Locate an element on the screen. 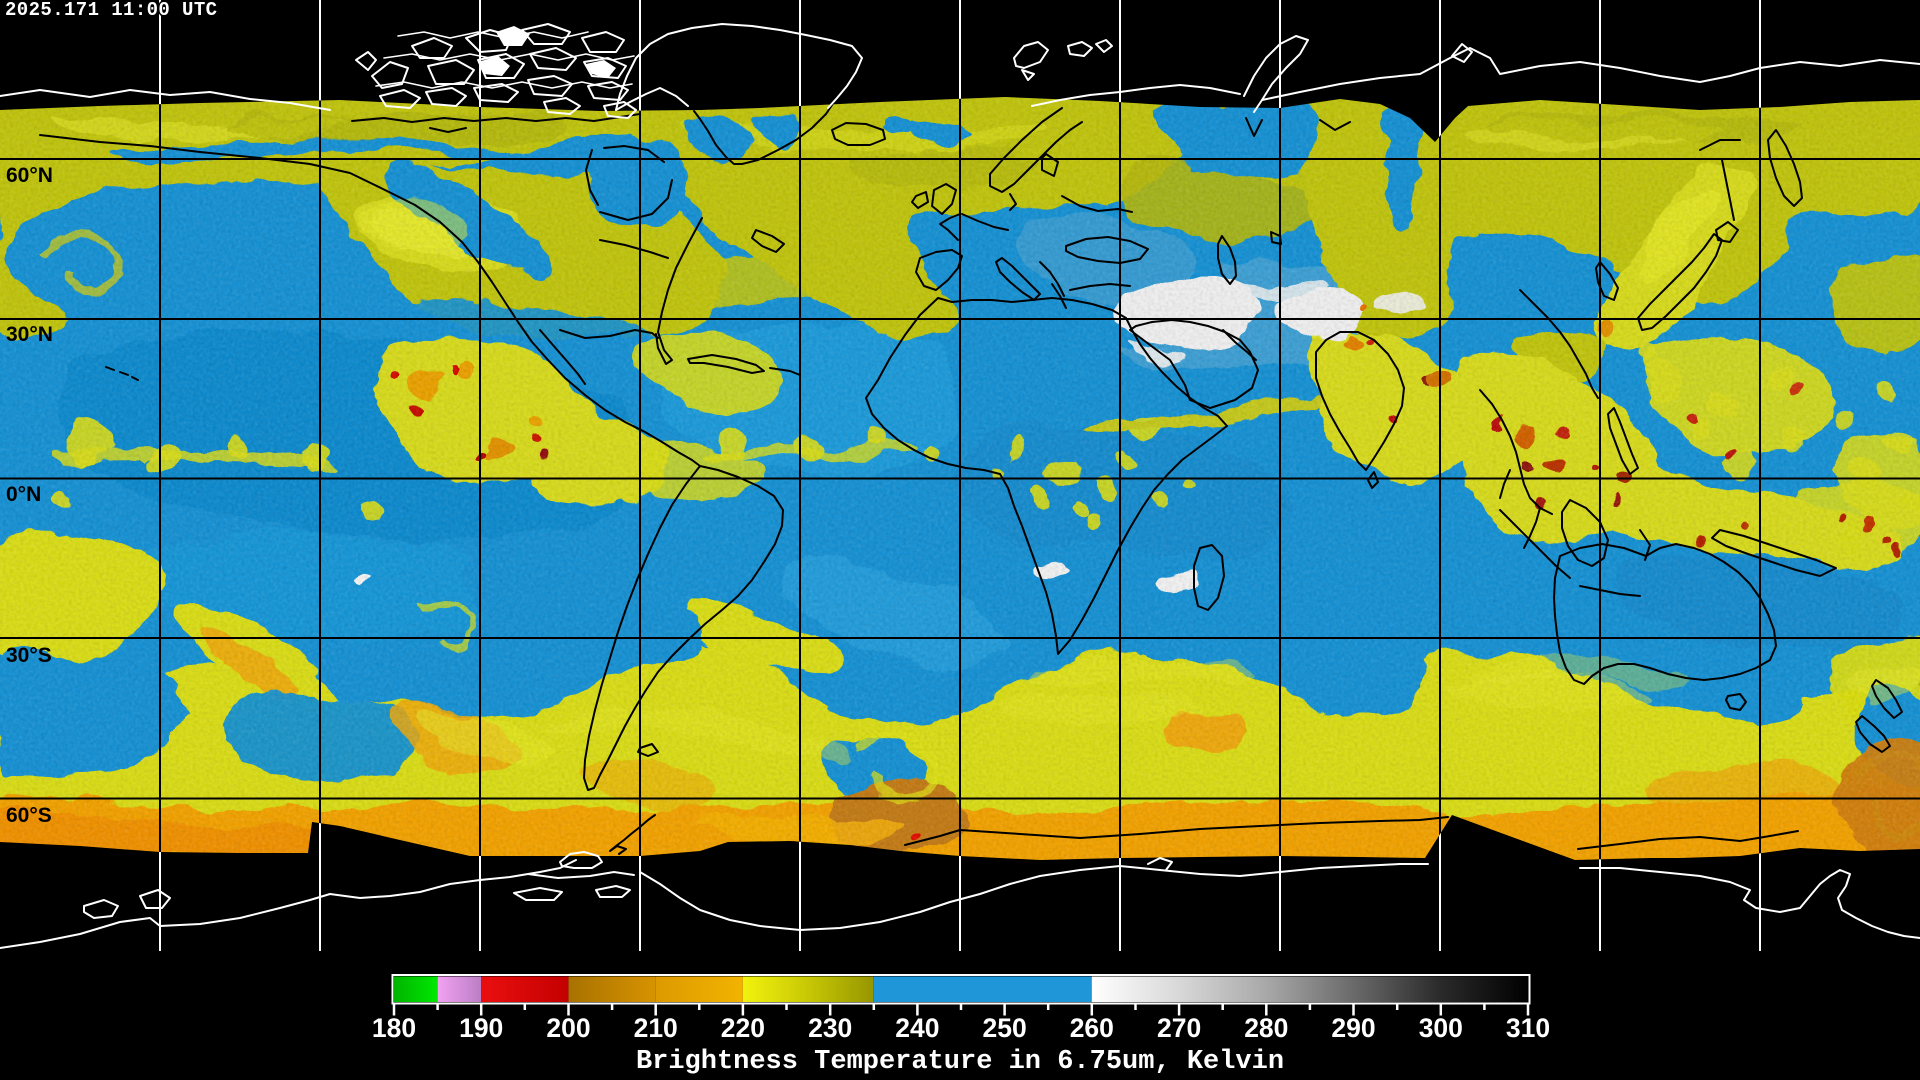  svg-text: 190 is located at coordinates (481, 1028).